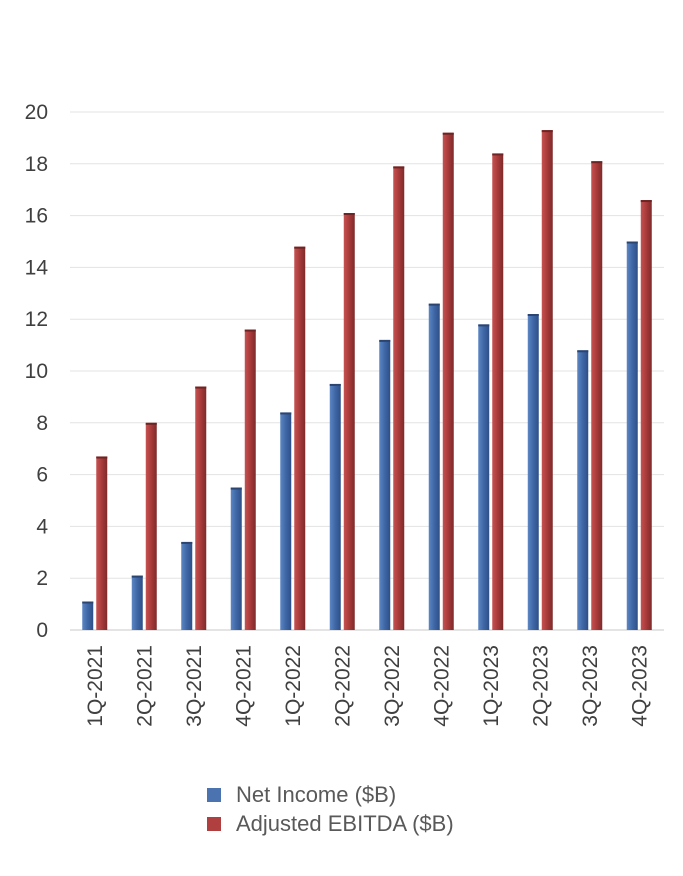 Image resolution: width=683 pixels, height=876 pixels. I want to click on x-tick-label: 1Q-2022, so click(293, 686).